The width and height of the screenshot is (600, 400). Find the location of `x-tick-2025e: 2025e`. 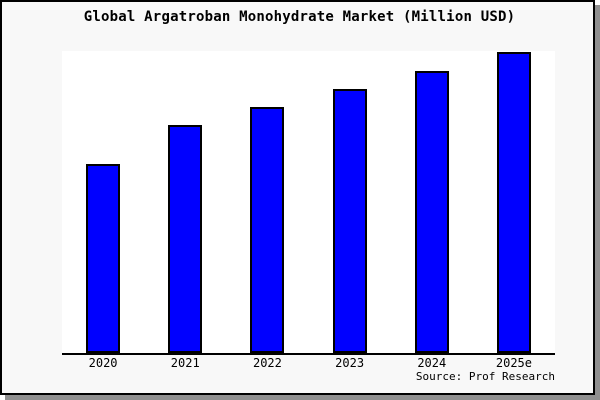

x-tick-2025e: 2025e is located at coordinates (513, 363).